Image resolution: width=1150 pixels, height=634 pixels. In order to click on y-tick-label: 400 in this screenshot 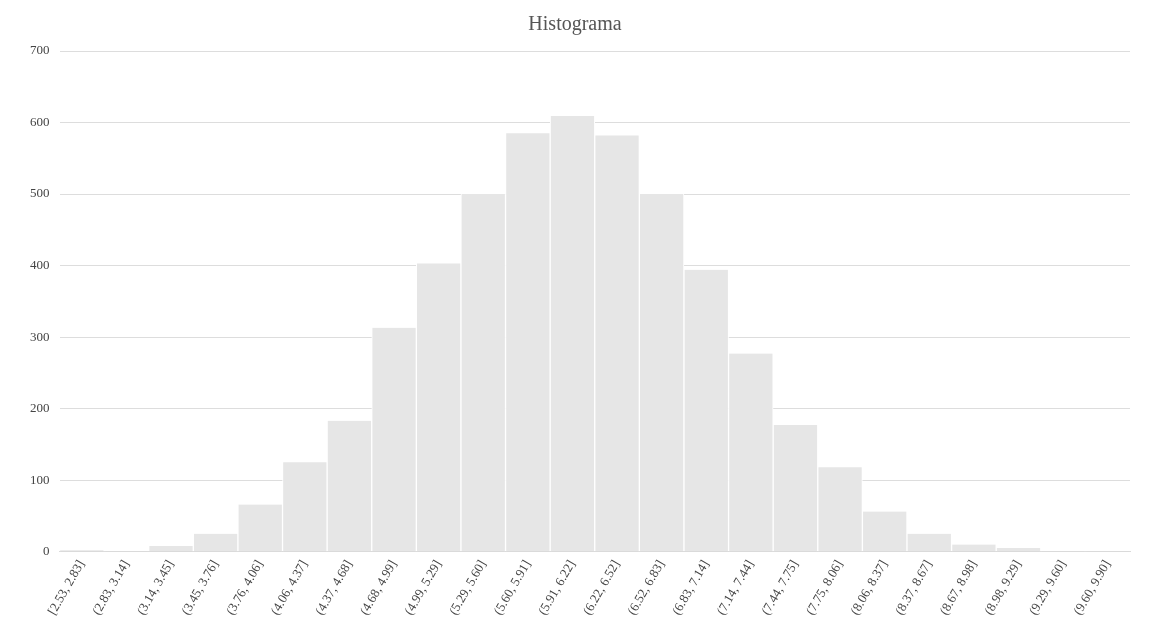, I will do `click(40, 264)`.